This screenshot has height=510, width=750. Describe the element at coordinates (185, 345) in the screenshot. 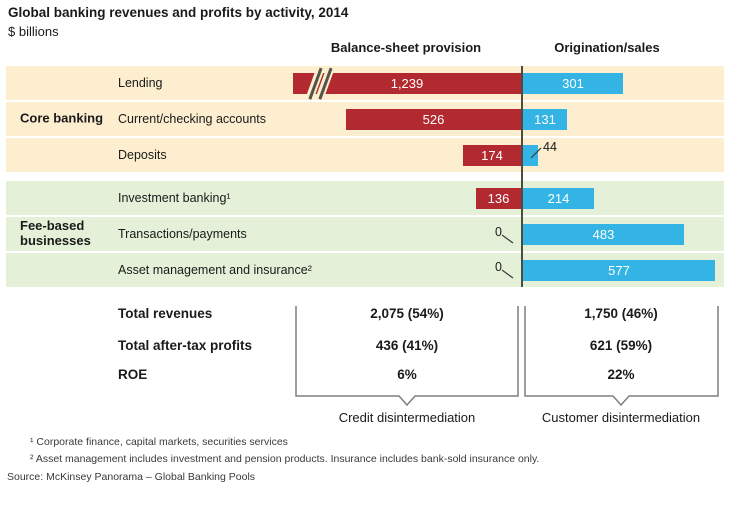

I see `summary-label-after-tax-profits: Total after-tax profits` at that location.